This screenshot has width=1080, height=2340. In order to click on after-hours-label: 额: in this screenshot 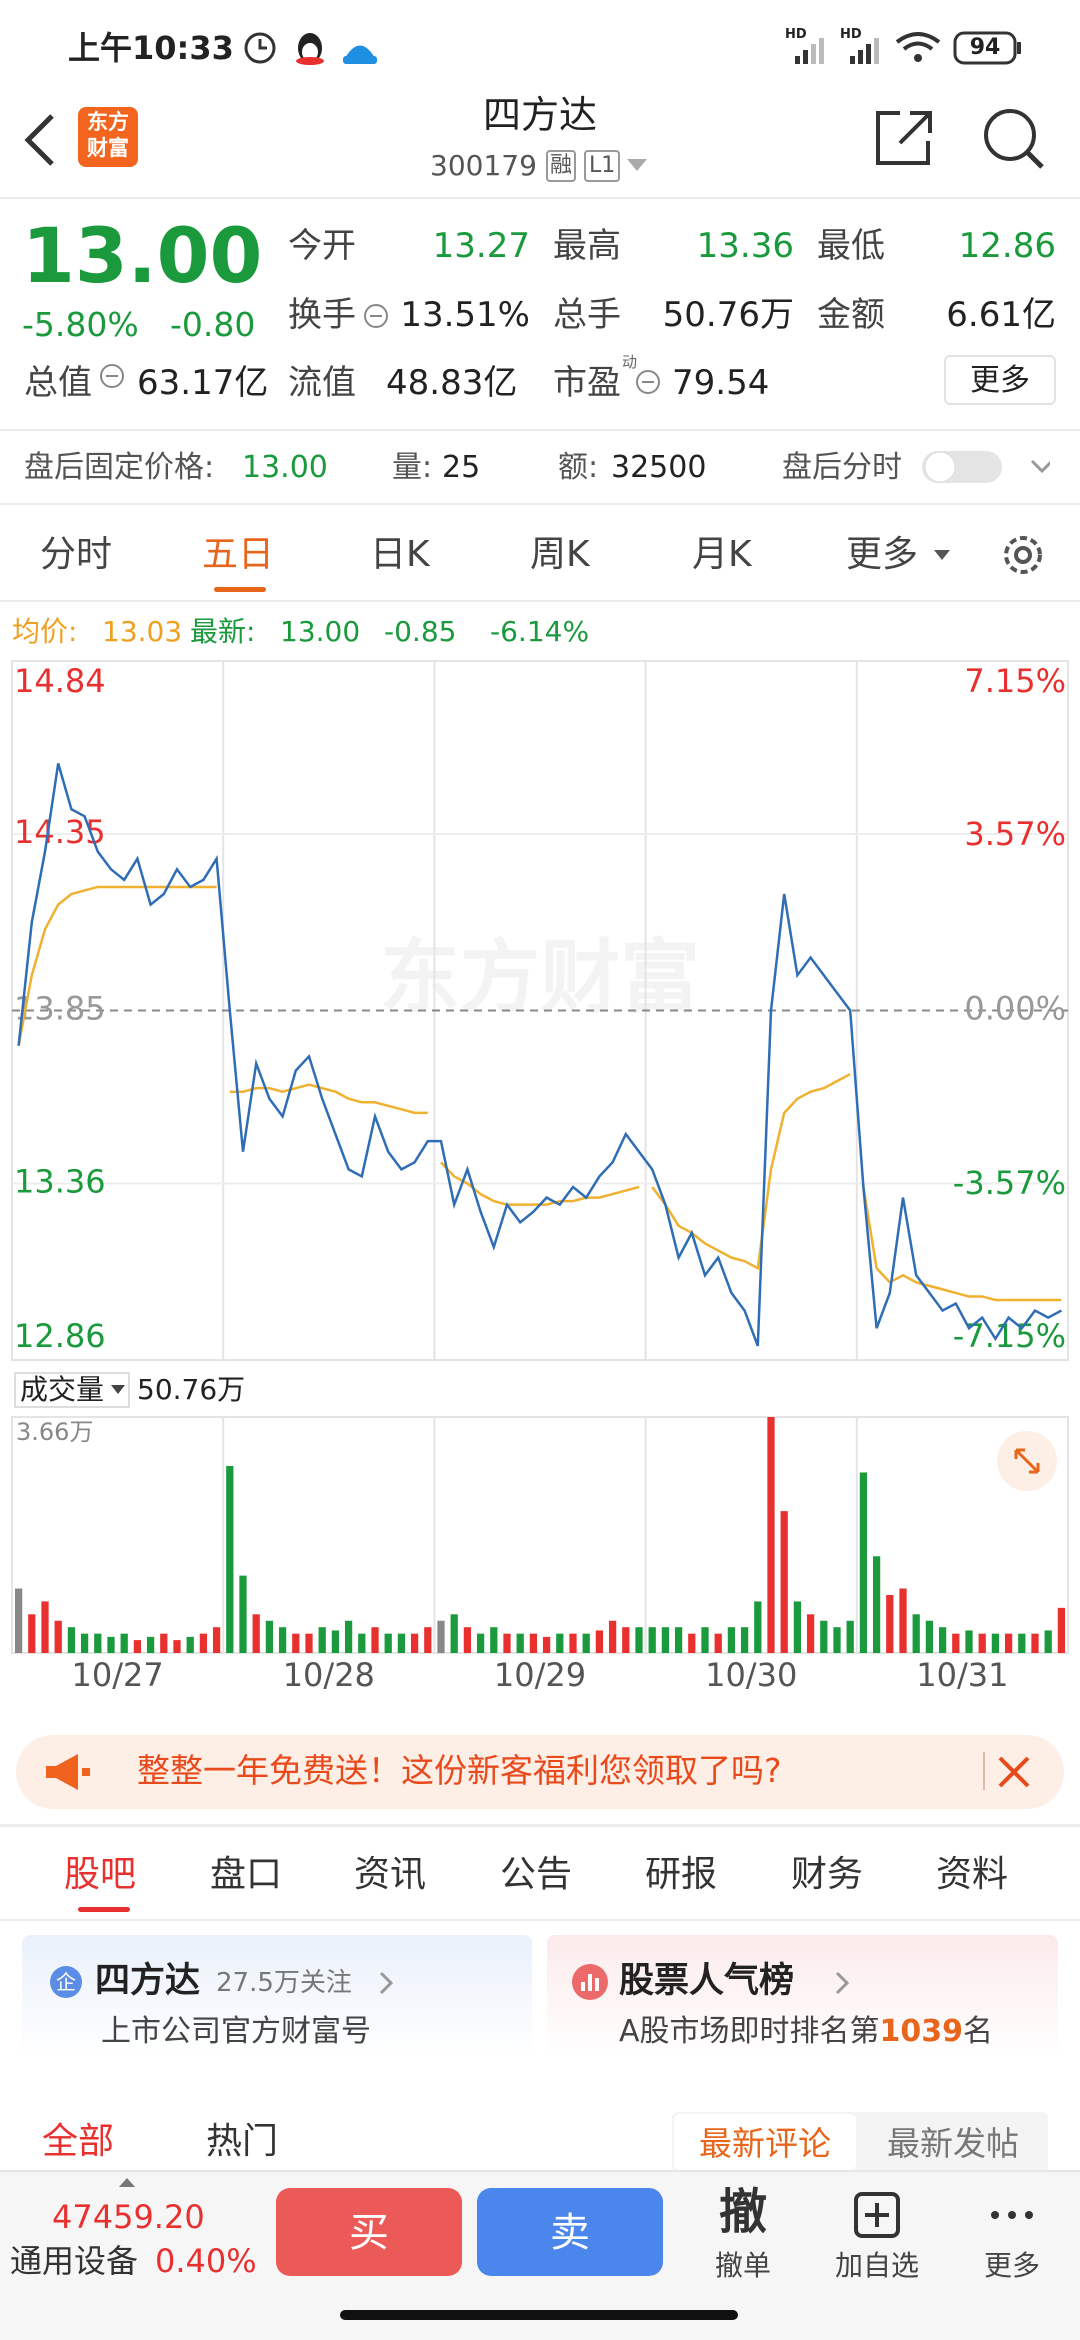, I will do `click(578, 467)`.